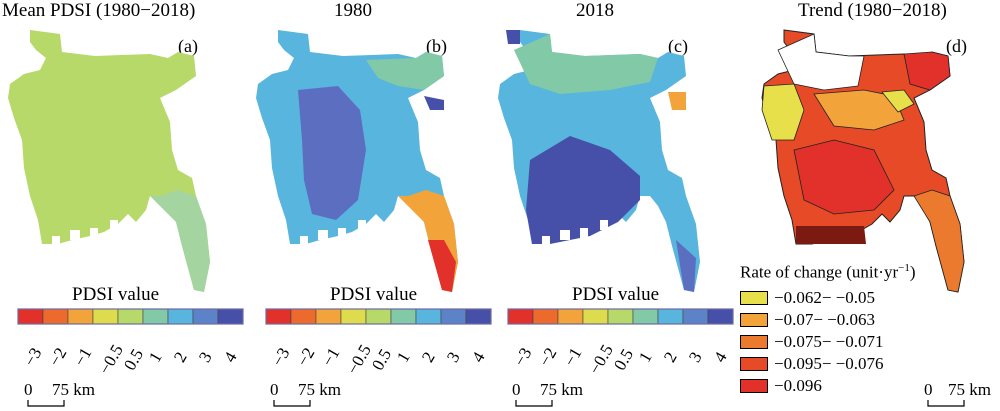 This screenshot has width=1000, height=411. I want to click on map-c, so click(599, 161).